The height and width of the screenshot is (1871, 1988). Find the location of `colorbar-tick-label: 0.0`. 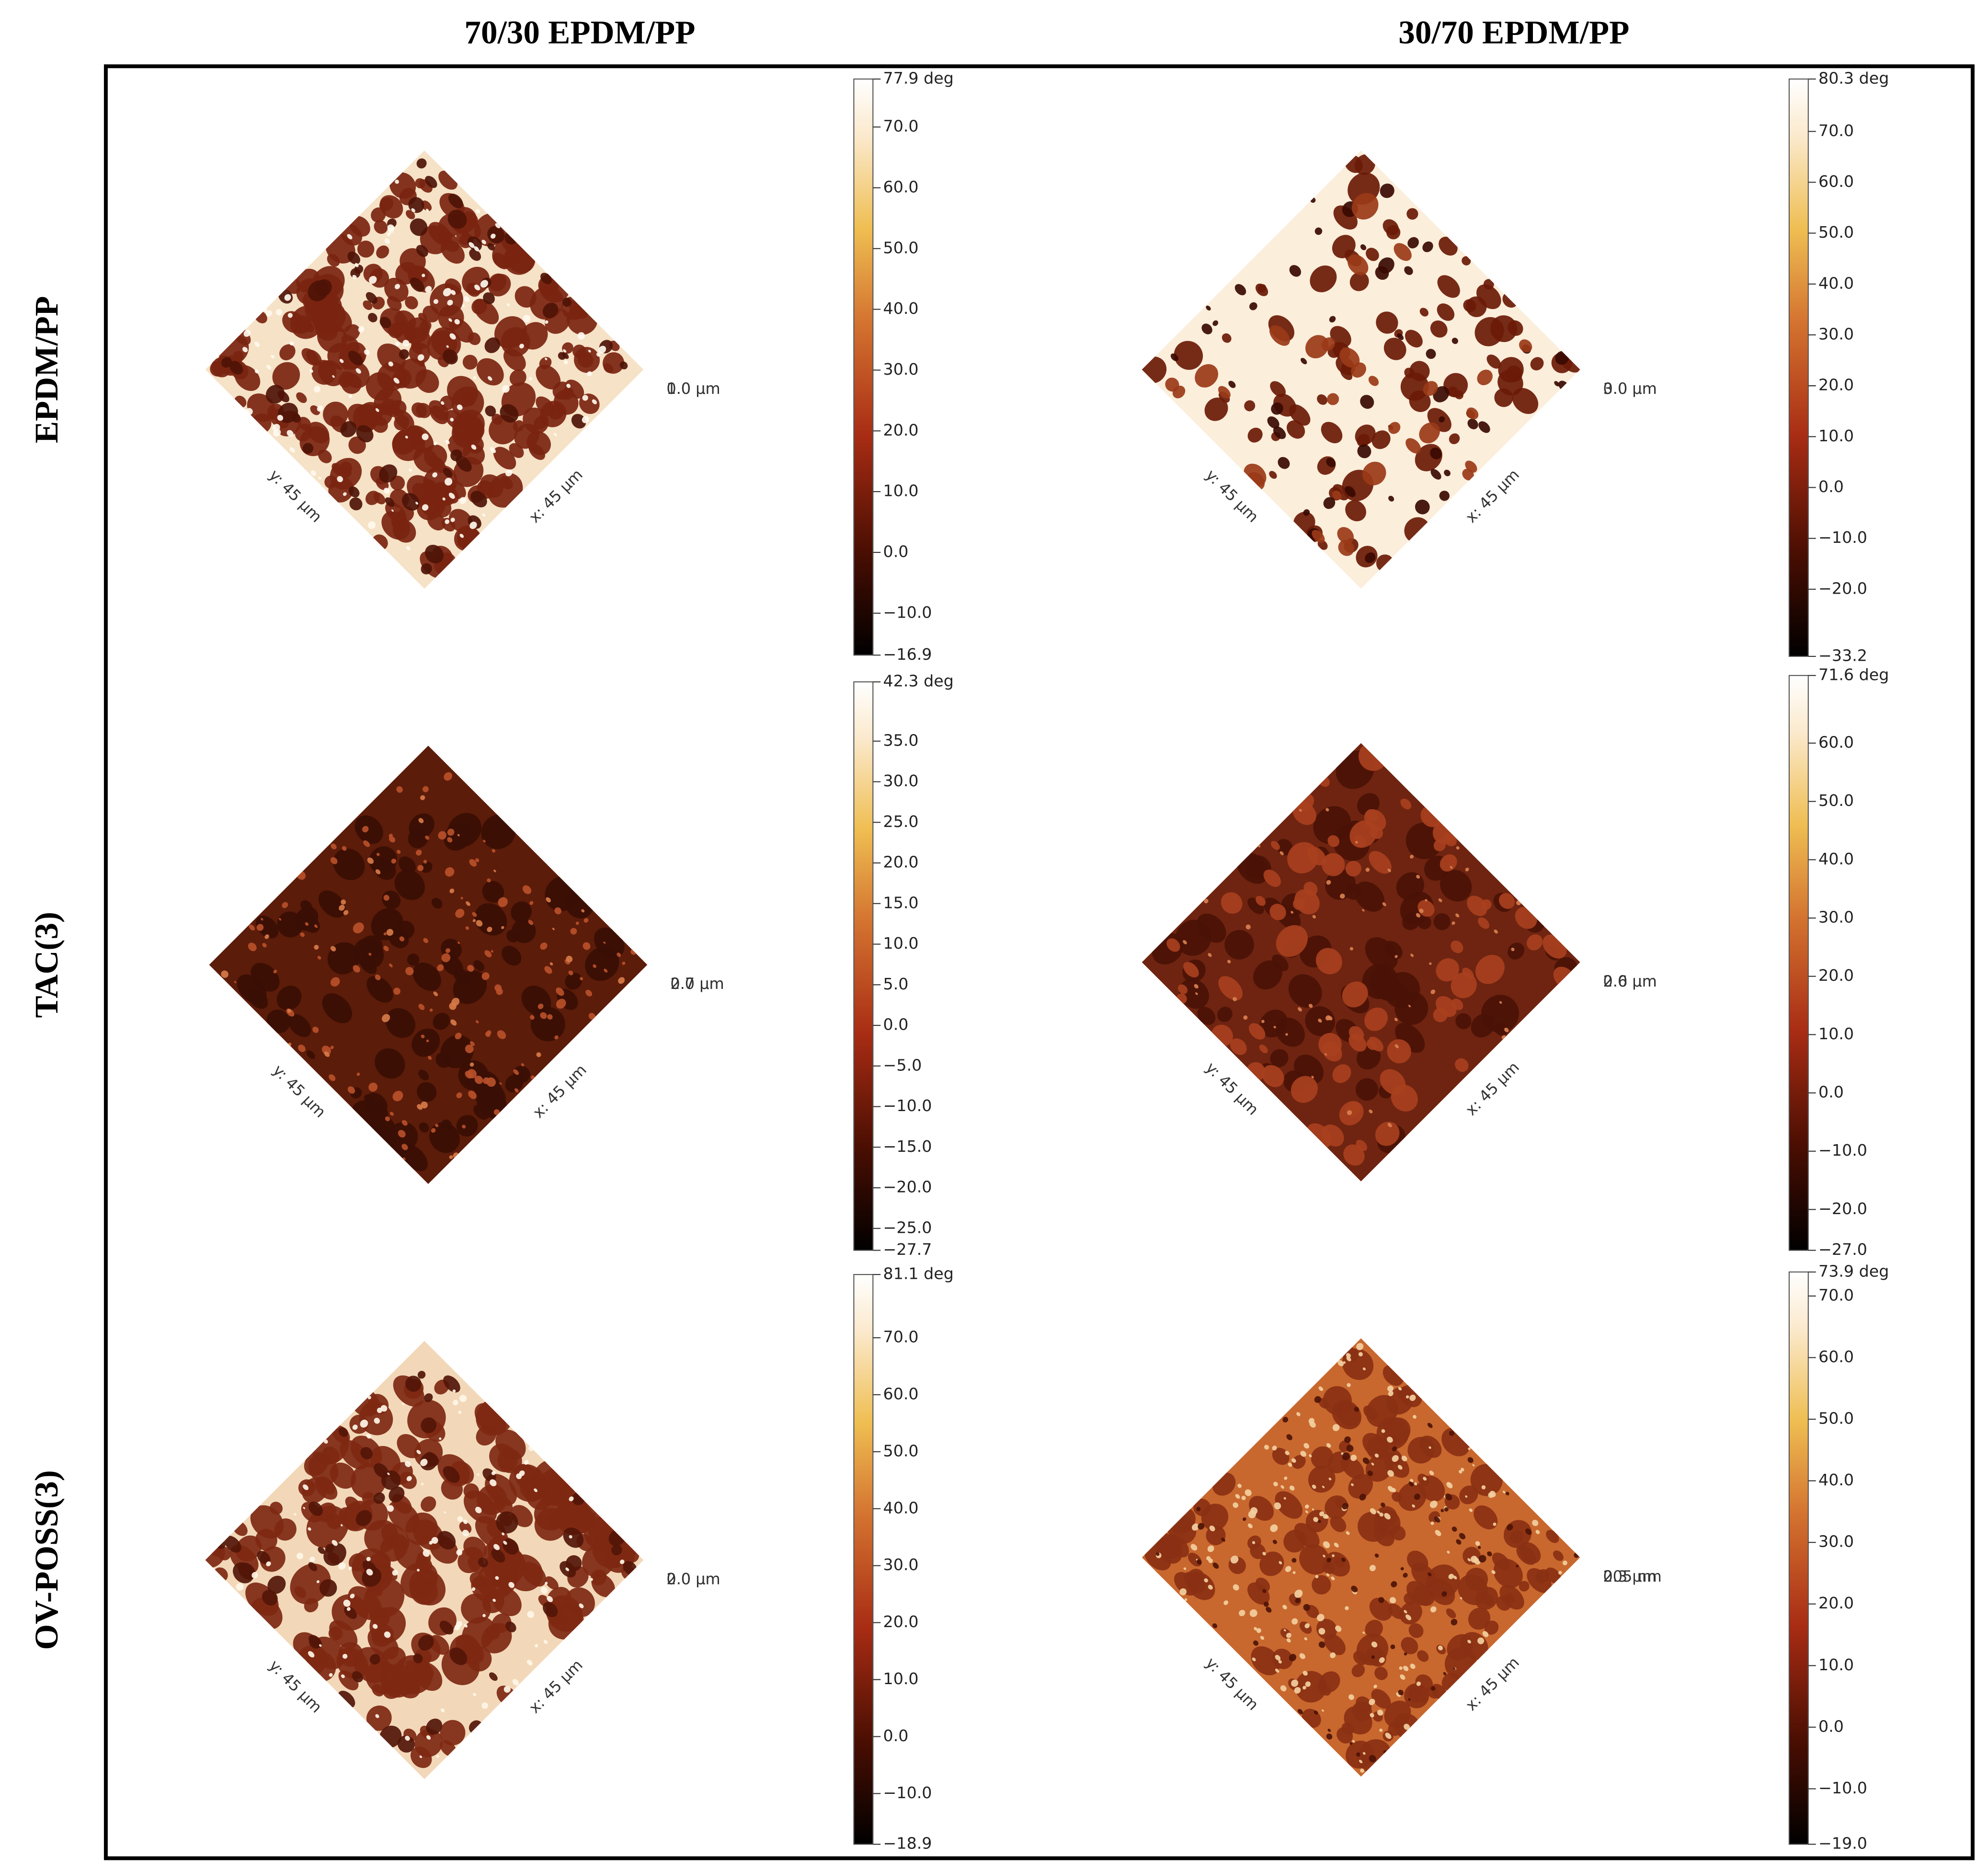

colorbar-tick-label: 0.0 is located at coordinates (896, 1736).